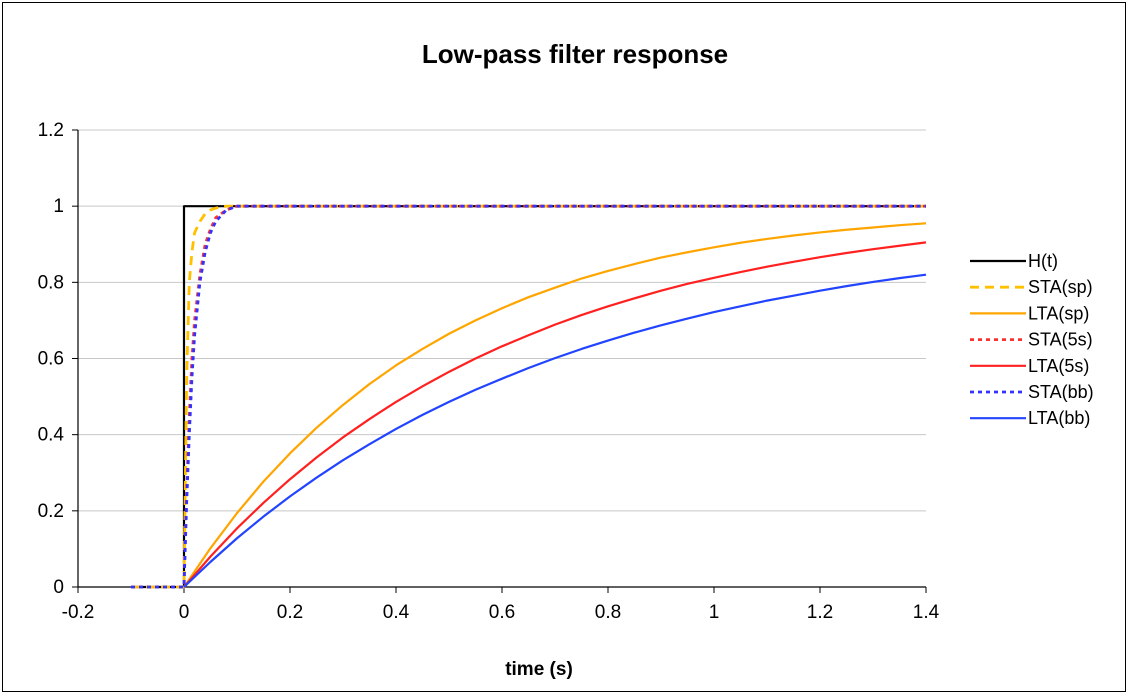  Describe the element at coordinates (290, 612) in the screenshot. I see `x-tick-label: 0.2` at that location.